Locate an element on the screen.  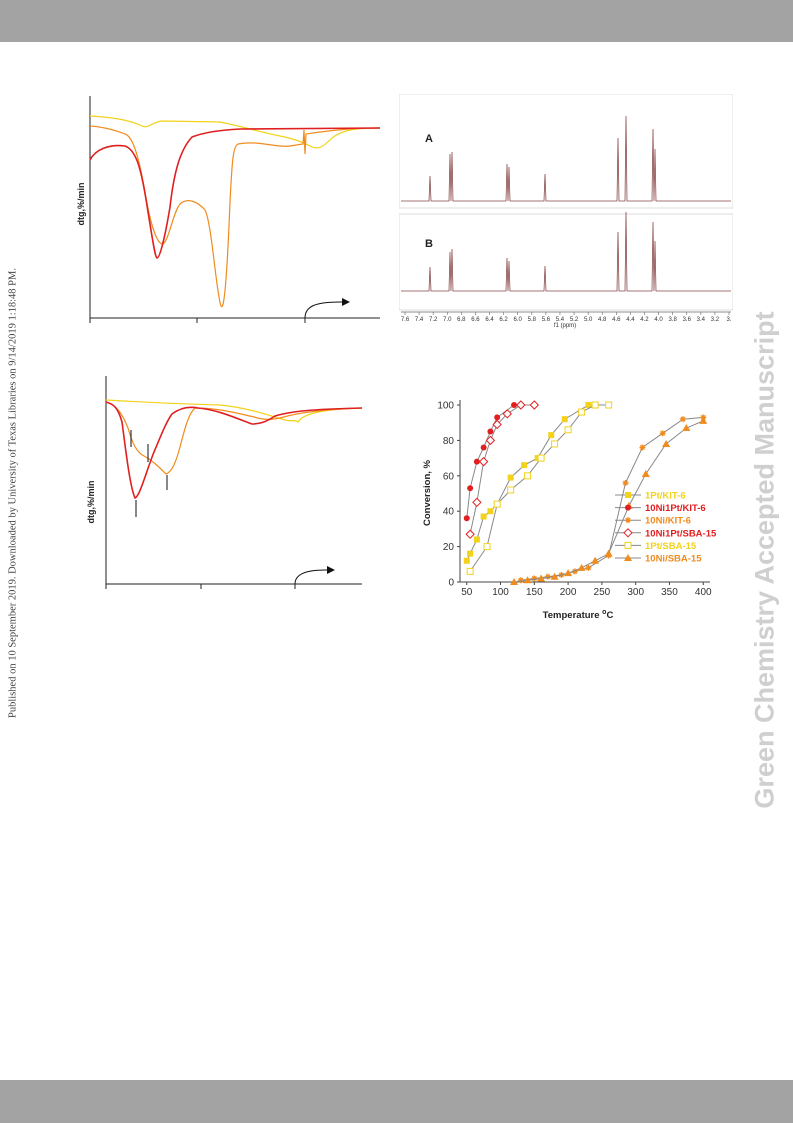
conversion-ylabel: Conversion, % is located at coordinates (427, 492).